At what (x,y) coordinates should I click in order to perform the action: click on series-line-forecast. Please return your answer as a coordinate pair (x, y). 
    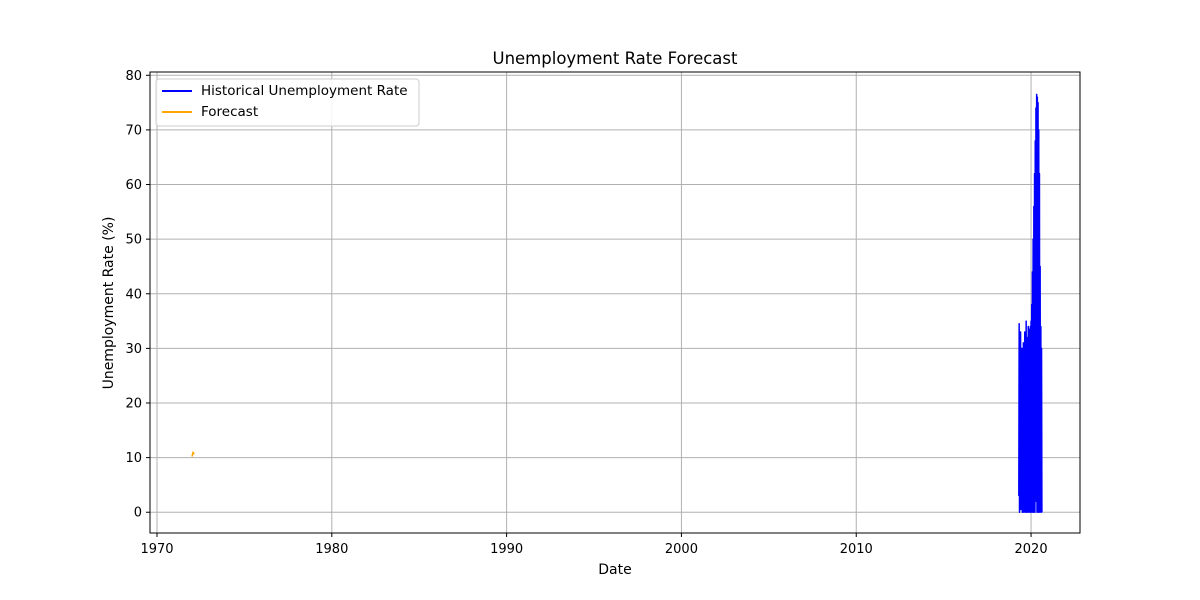
    Looking at the image, I should click on (193, 454).